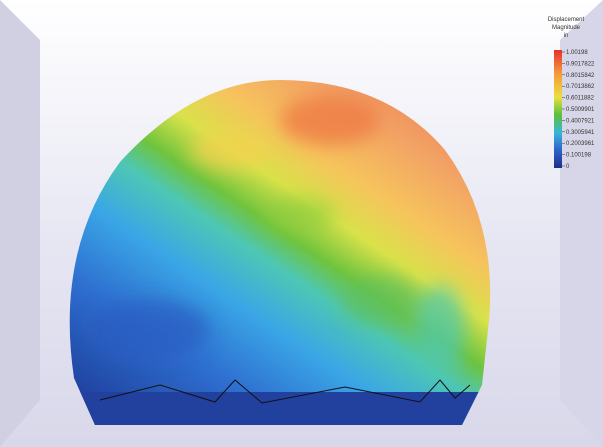  What do you see at coordinates (580, 144) in the screenshot?
I see `legend-label: 0.2003961` at bounding box center [580, 144].